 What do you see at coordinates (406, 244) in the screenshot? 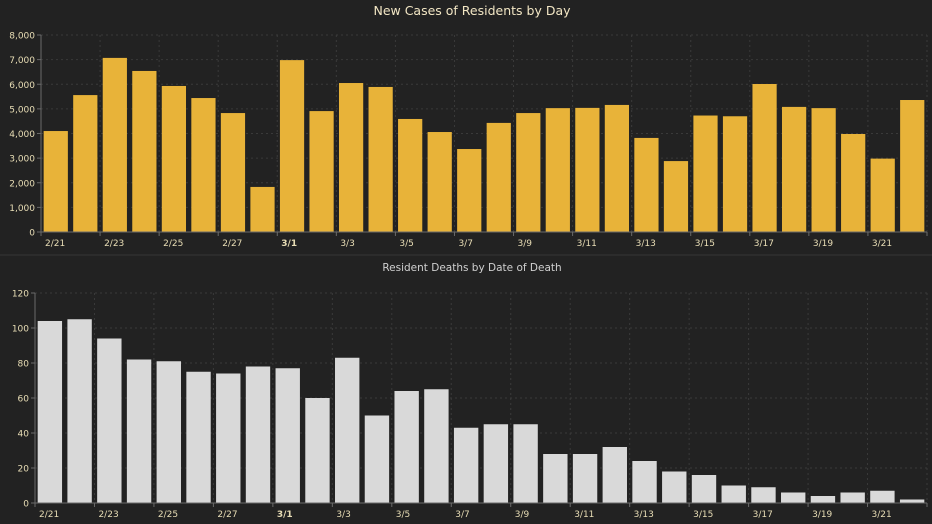
I see `cases-xtick-label: 3/5` at bounding box center [406, 244].